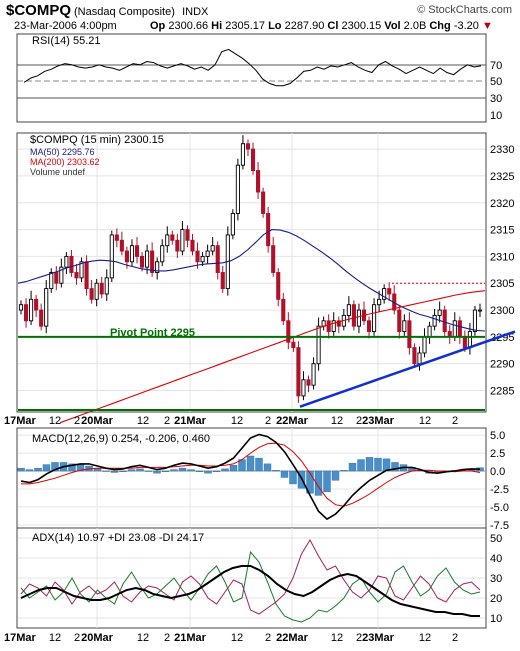 This screenshot has width=520, height=651. Describe the element at coordinates (502, 150) in the screenshot. I see `price-tick-label: 2330` at that location.